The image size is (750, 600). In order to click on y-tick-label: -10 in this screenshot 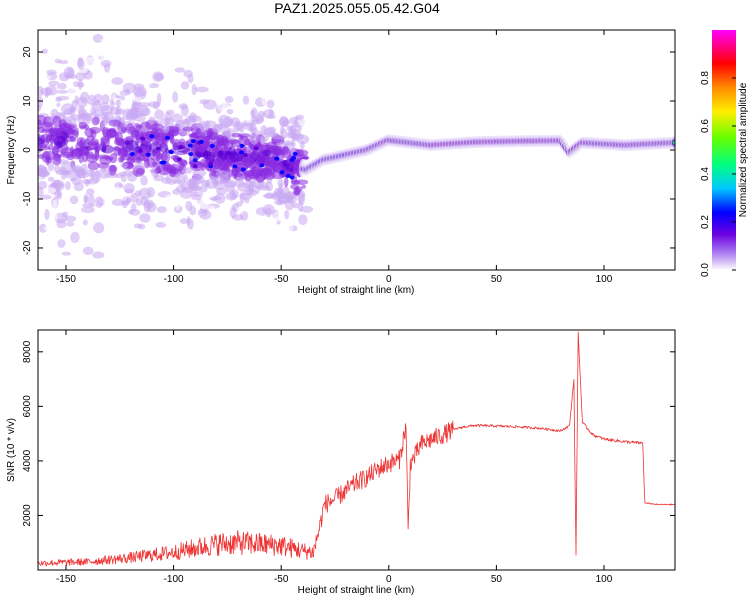, I will do `click(27, 198)`.